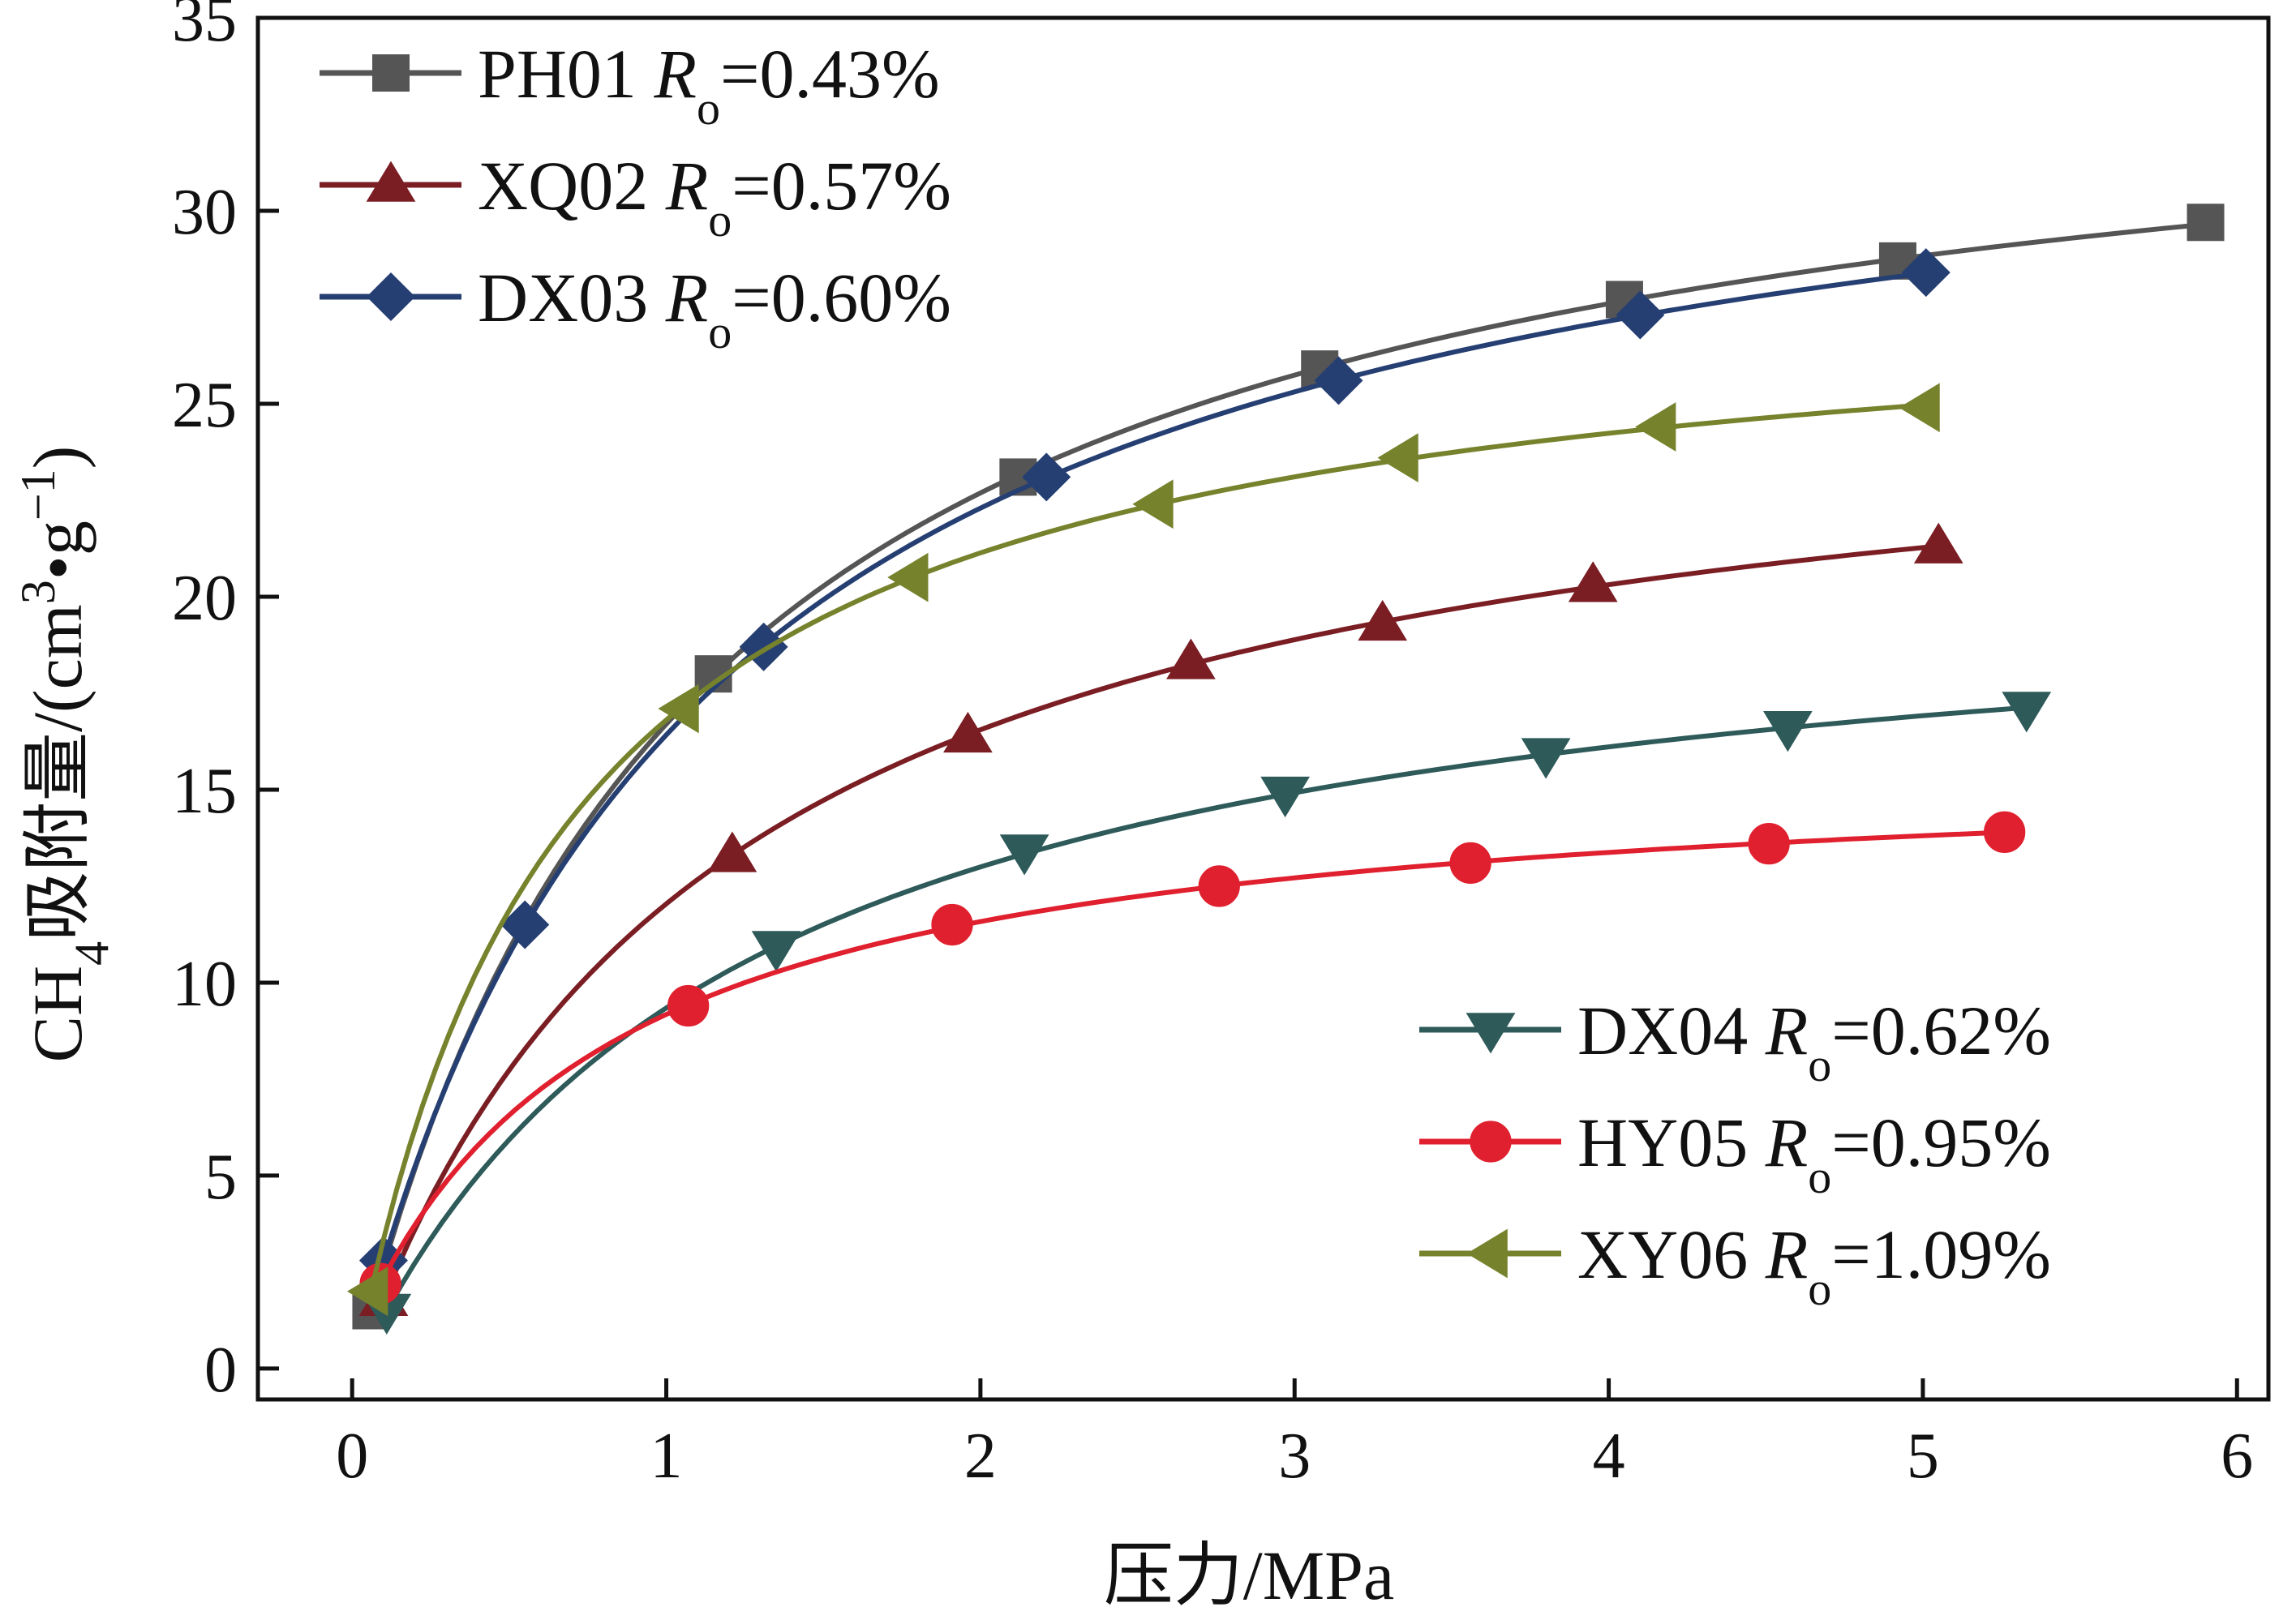 The image size is (2296, 1607). I want to click on x-tick-label: 2, so click(980, 1456).